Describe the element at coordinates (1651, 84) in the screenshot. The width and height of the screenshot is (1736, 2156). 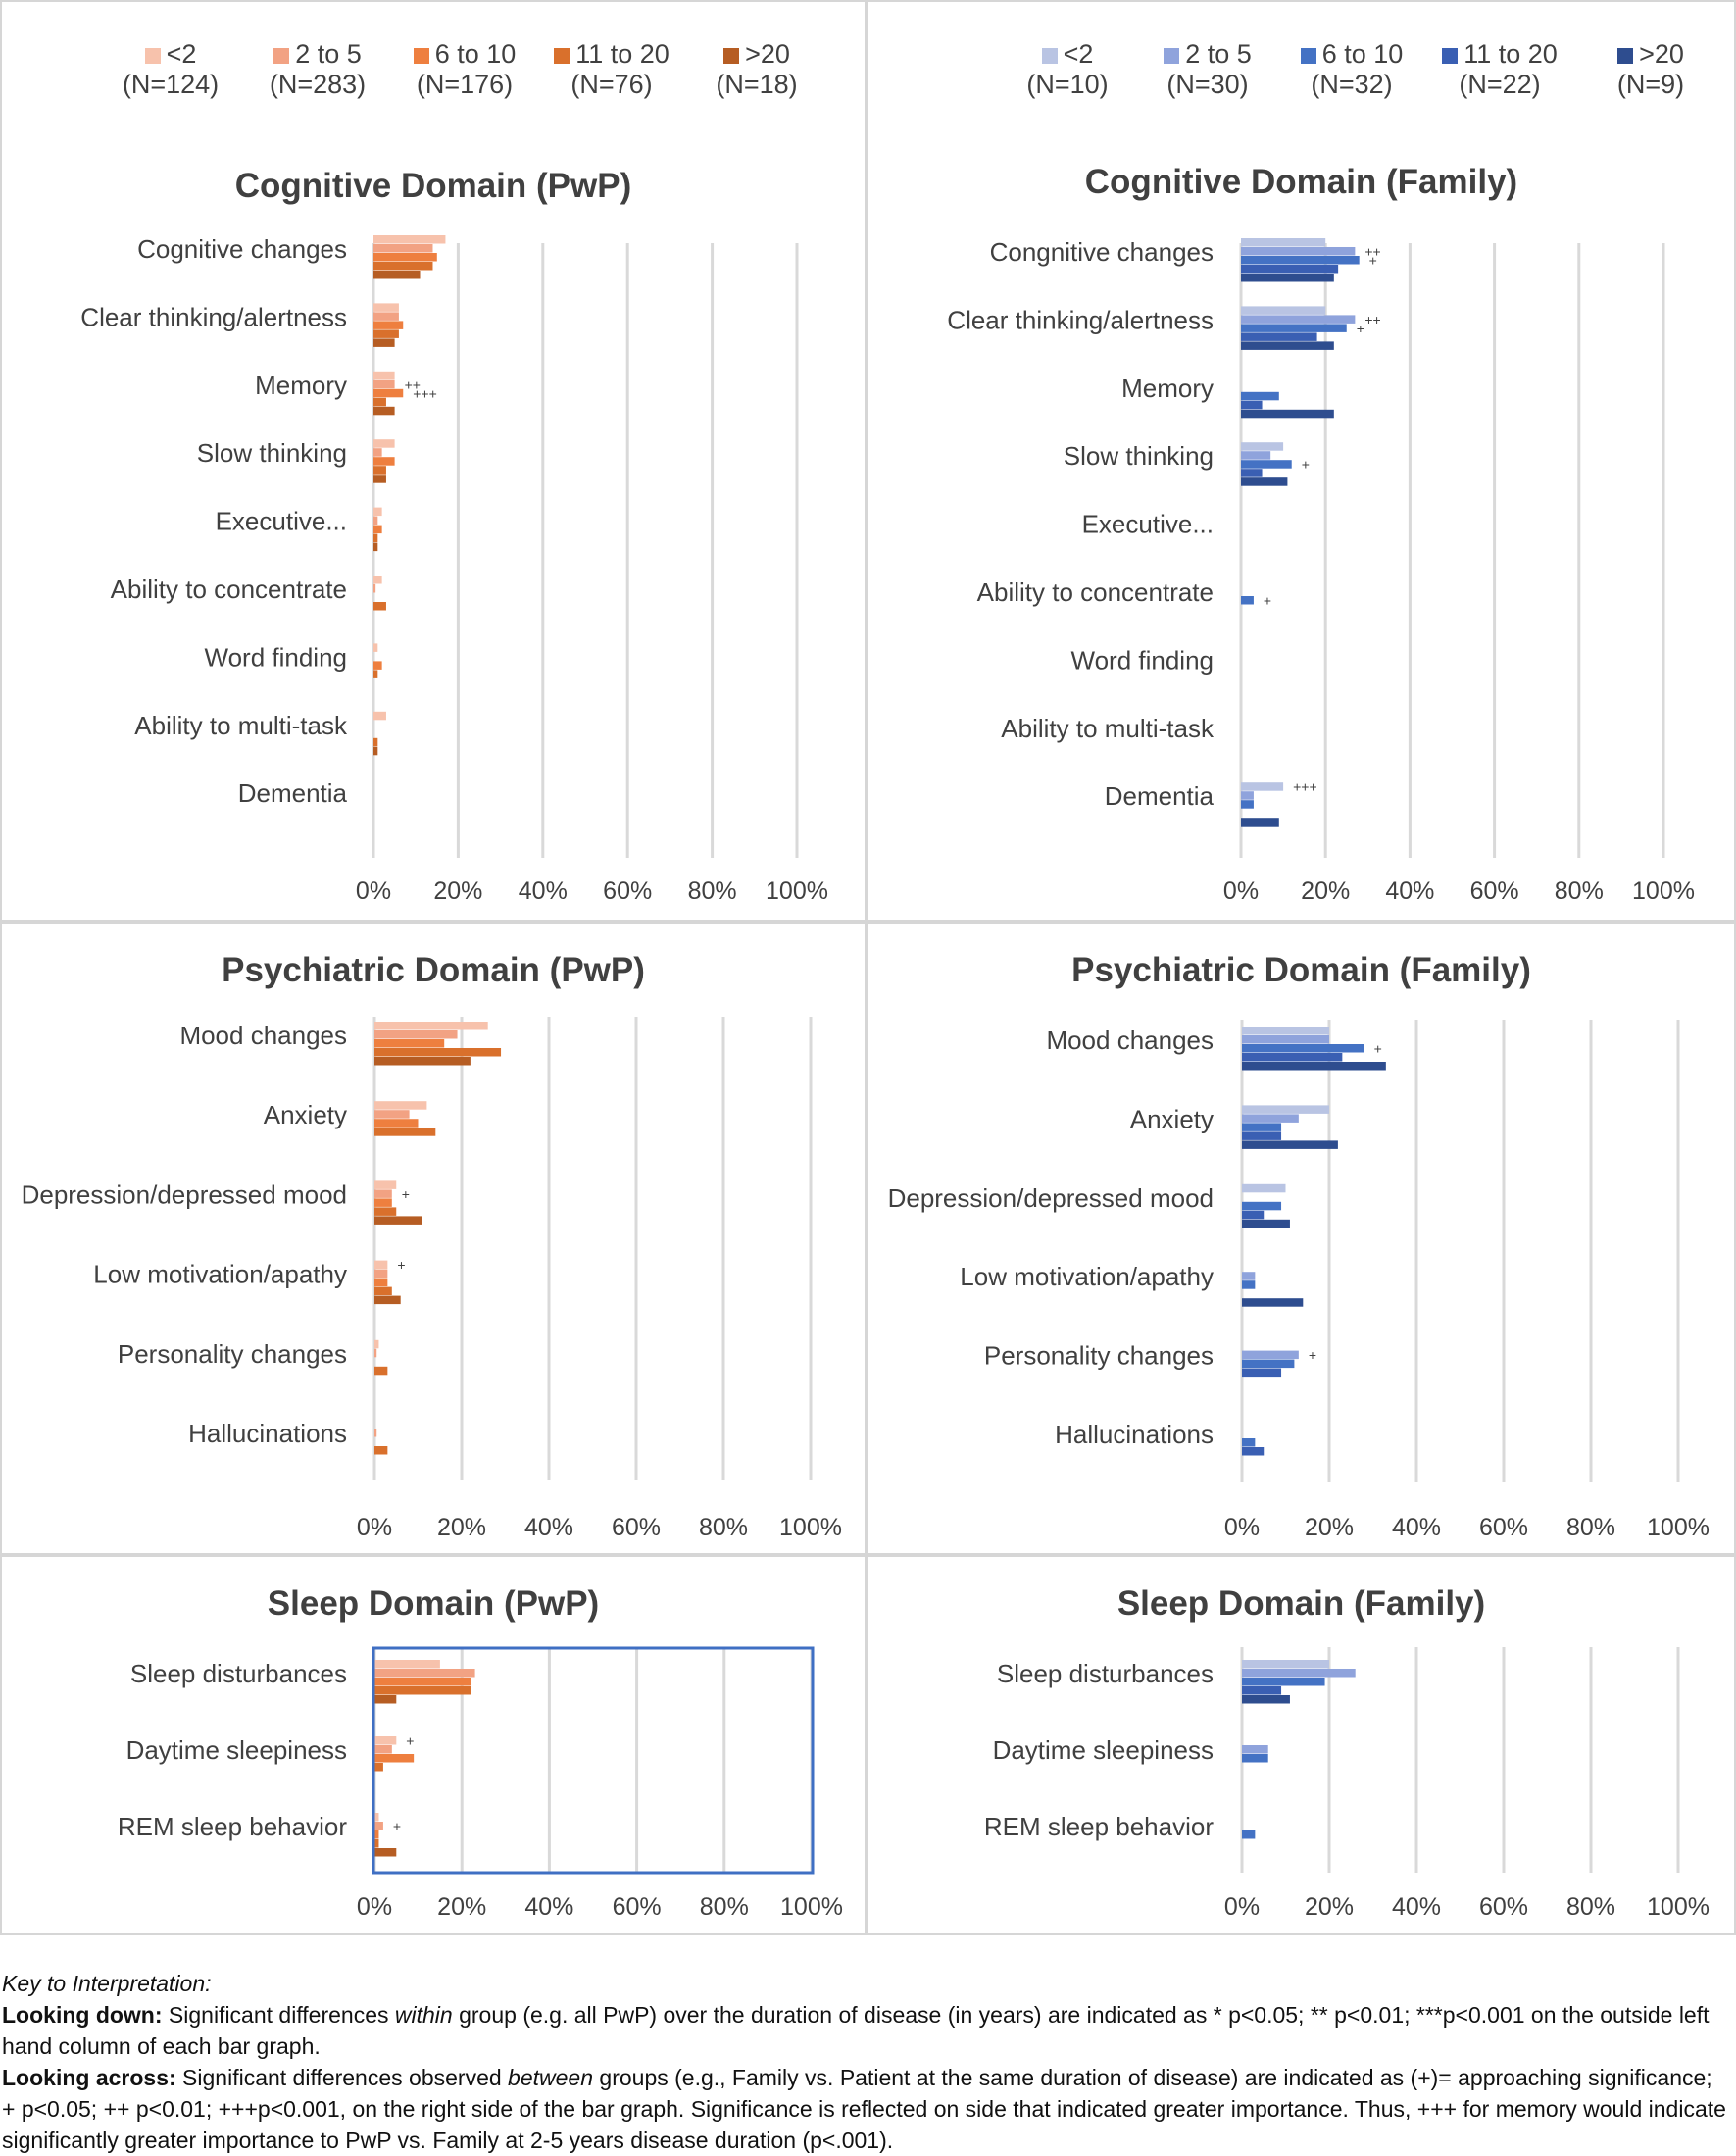
I see `legend-count: (N=9)` at that location.